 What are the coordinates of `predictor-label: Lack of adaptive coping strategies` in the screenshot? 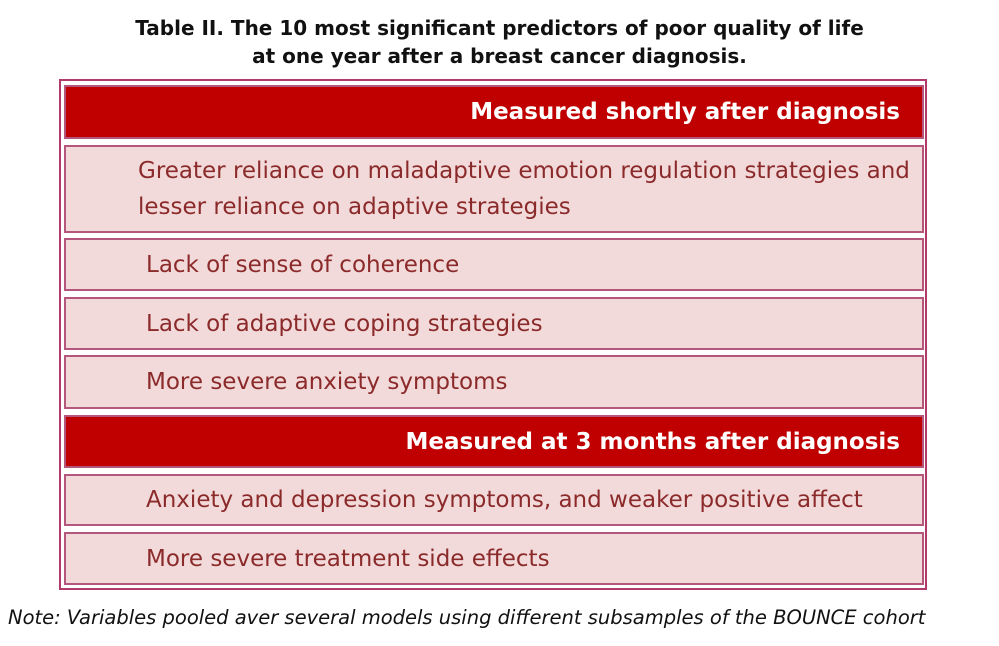 It's located at (344, 323).